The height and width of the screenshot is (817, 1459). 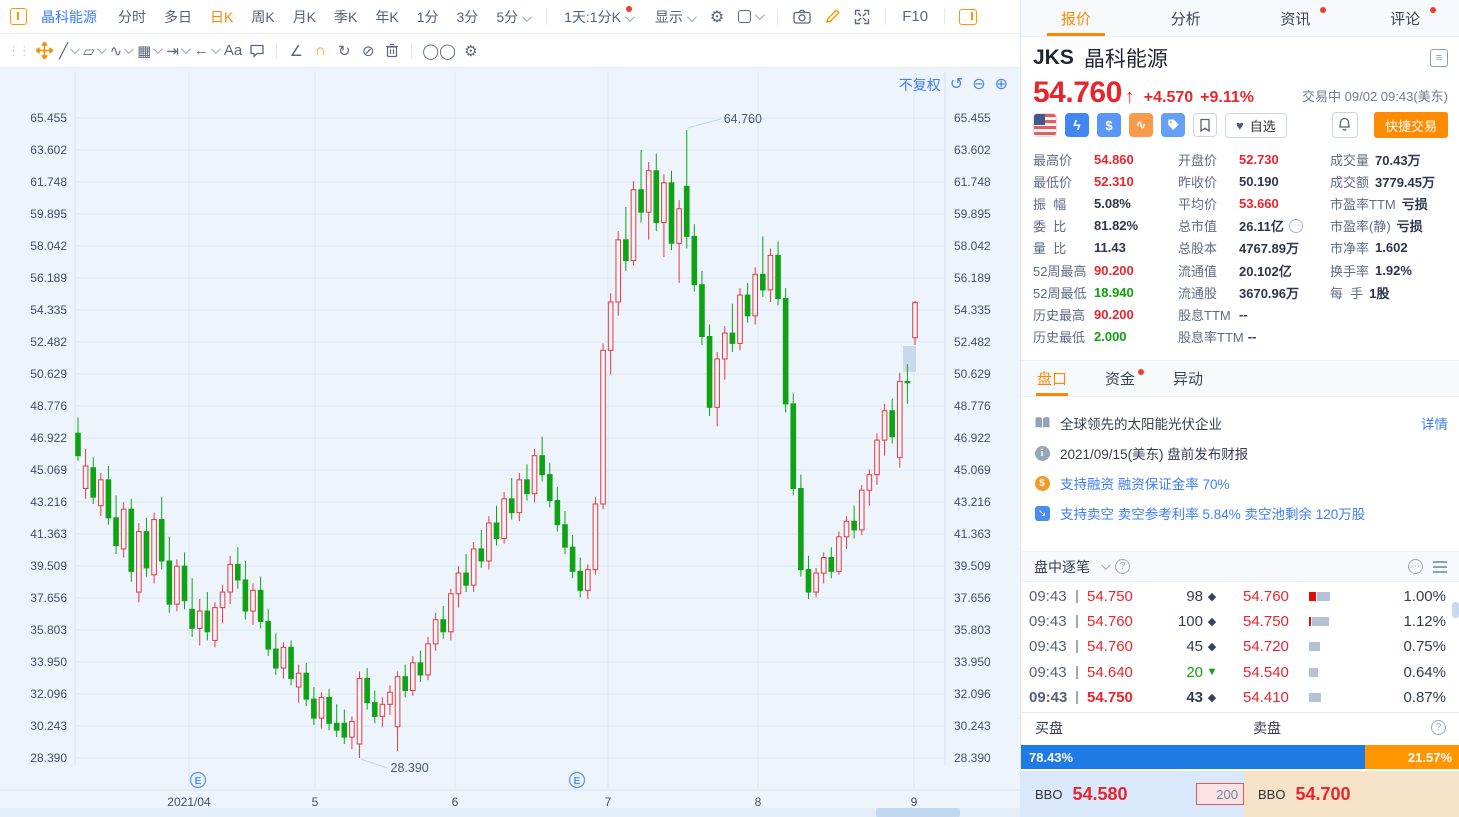 I want to click on line-tool-icon: ╱, so click(x=68, y=51).